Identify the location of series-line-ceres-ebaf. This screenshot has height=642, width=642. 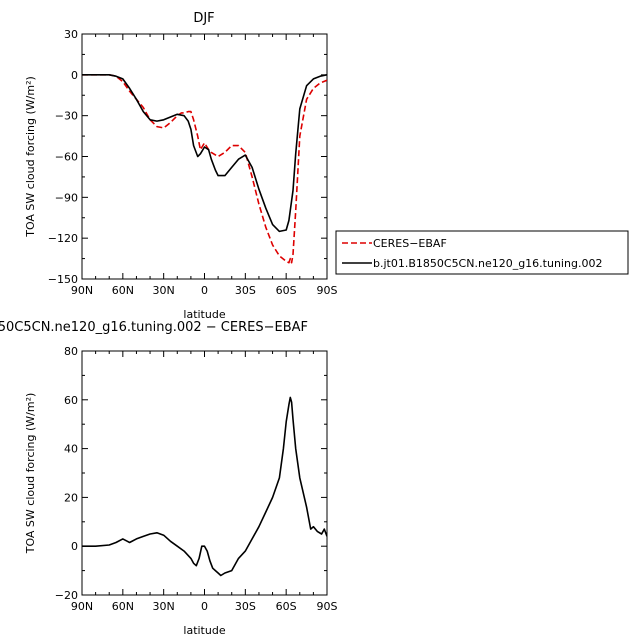
(204, 169).